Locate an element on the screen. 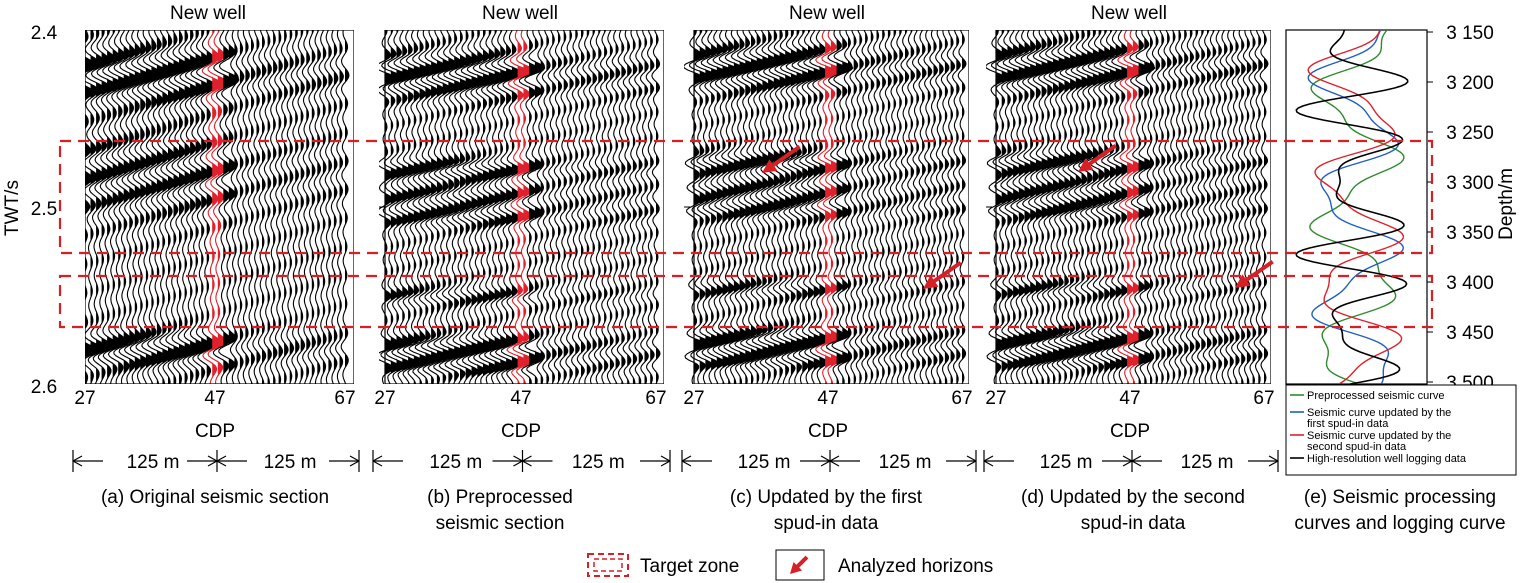 This screenshot has height=583, width=1525. panel-frame is located at coordinates (1133, 207).